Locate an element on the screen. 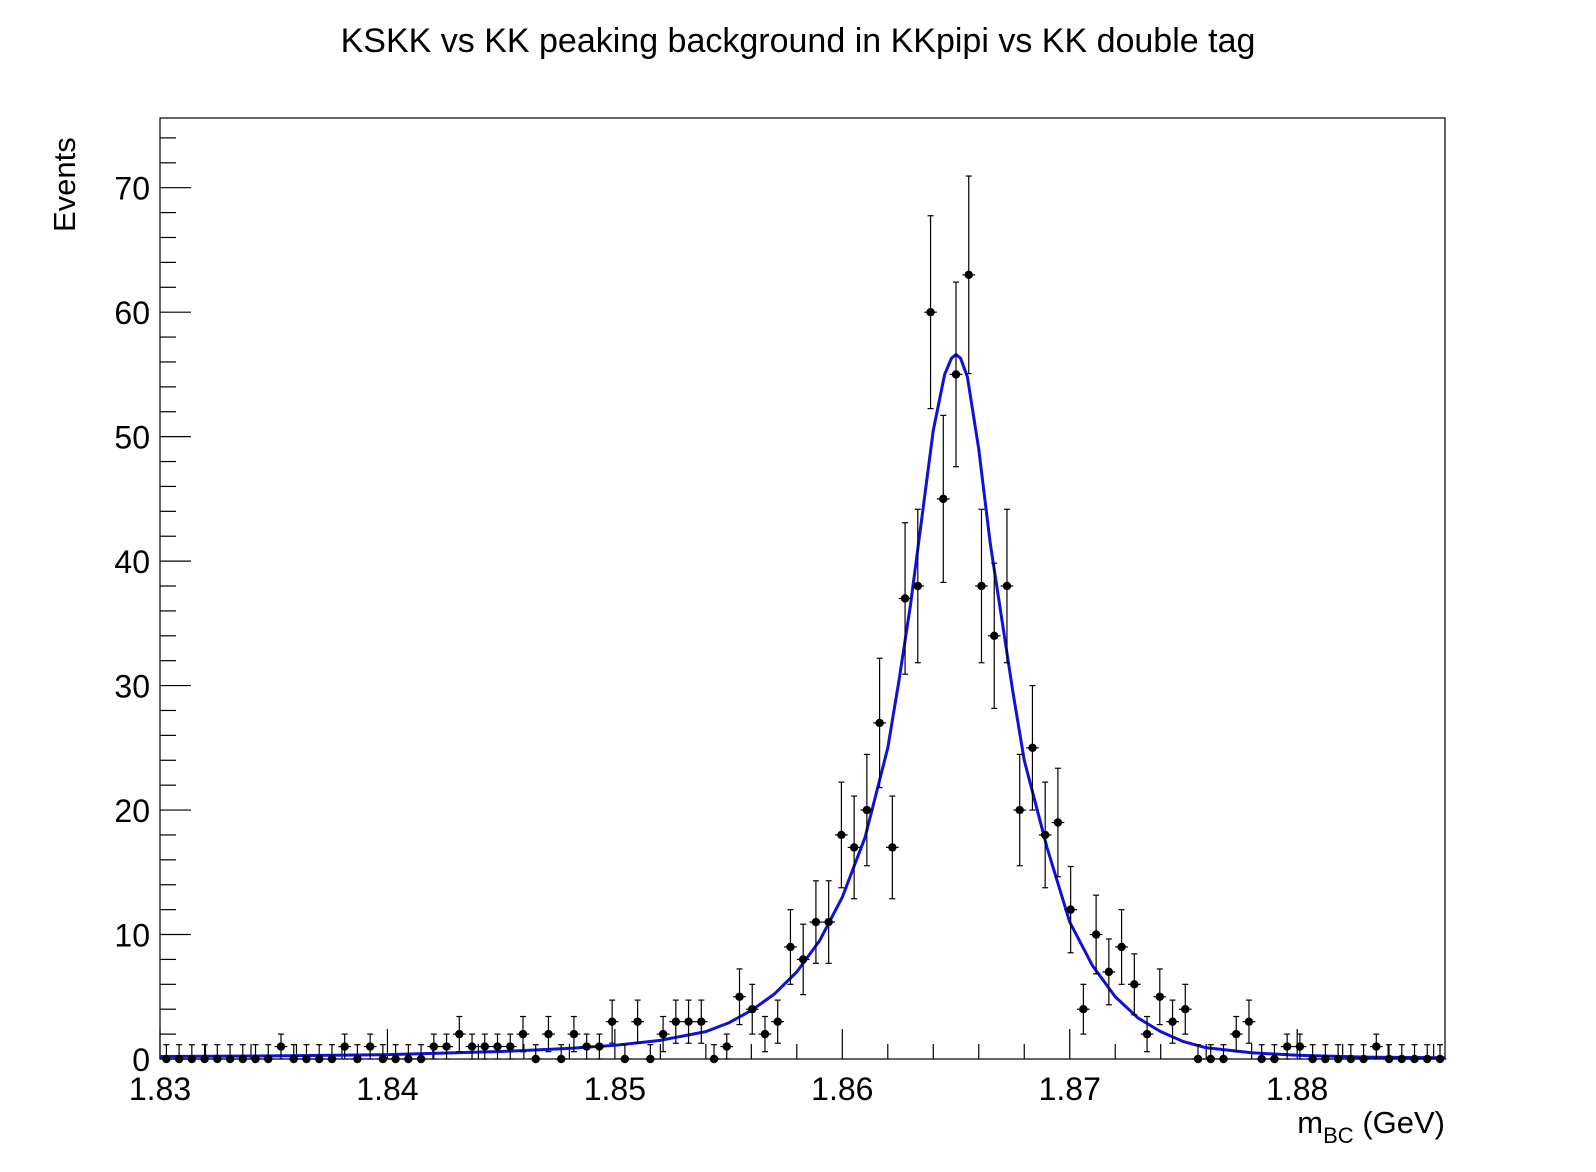  x-axis-label-unit: (GeV) is located at coordinates (1403, 1122).